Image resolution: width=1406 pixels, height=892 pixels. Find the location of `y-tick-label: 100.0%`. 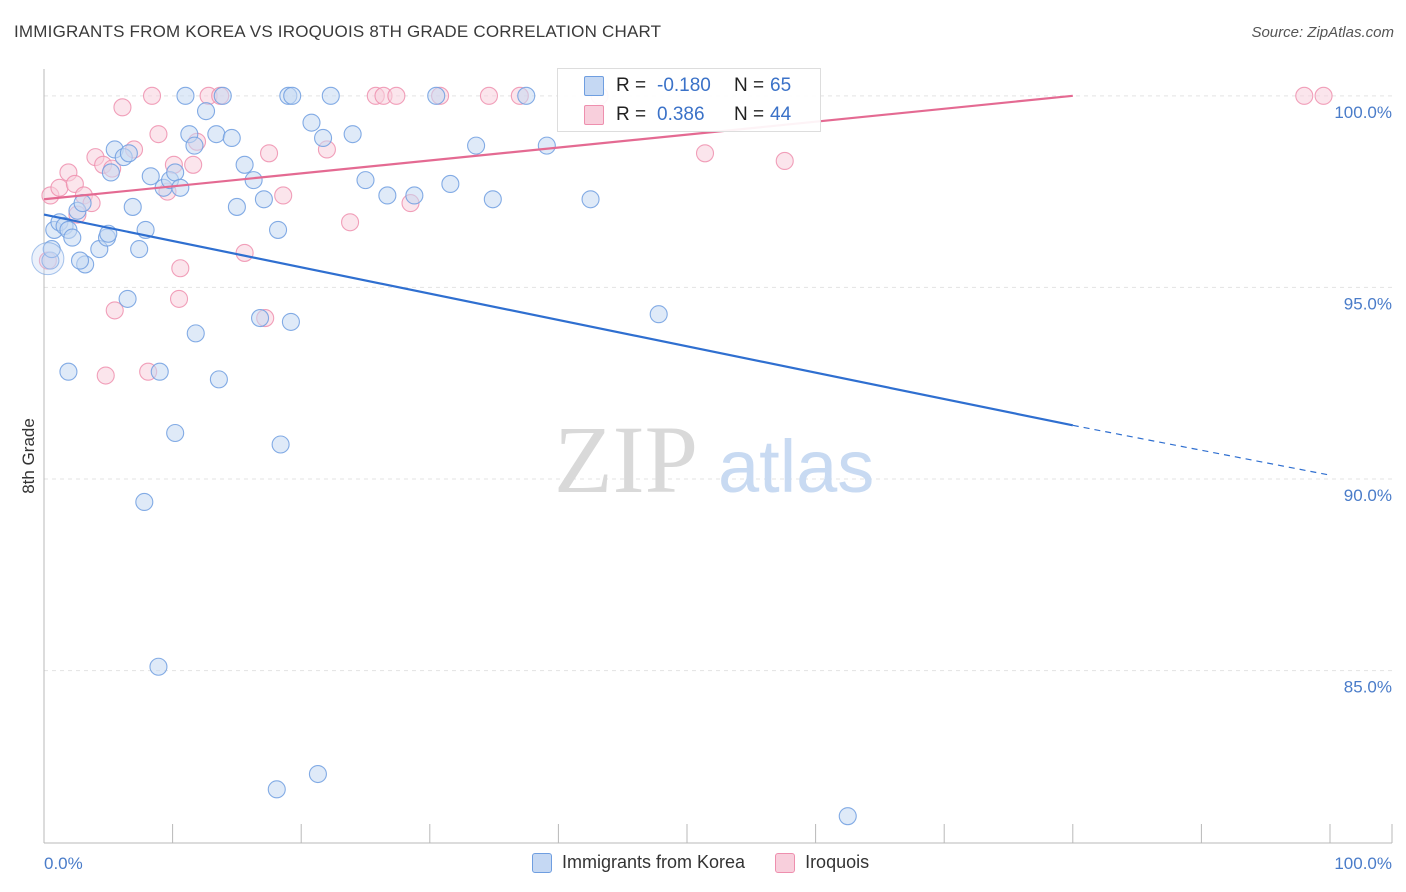

y-tick-label: 100.0% is located at coordinates (1363, 112).